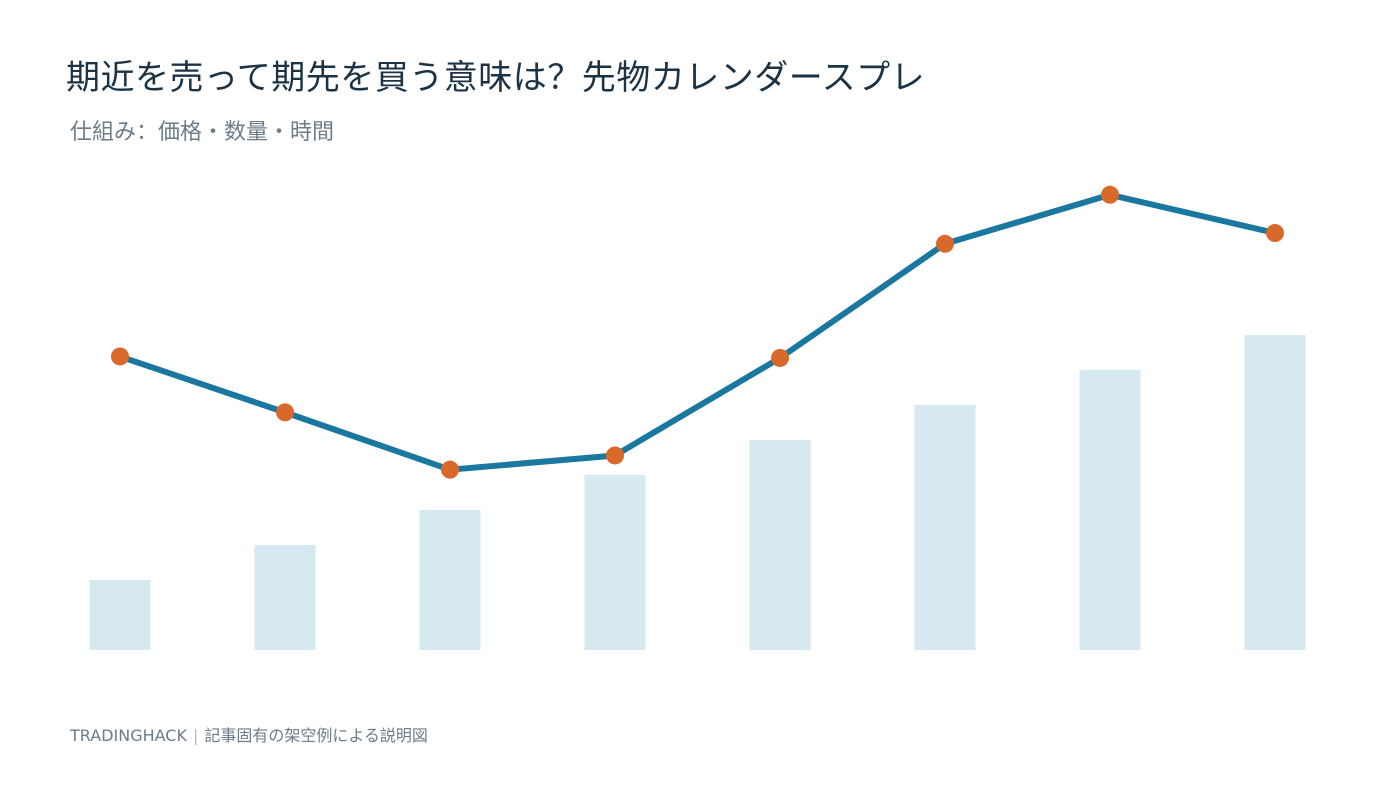  I want to click on footer: TRADINGHACK | 記事固有の架空例による説明図, so click(249, 734).